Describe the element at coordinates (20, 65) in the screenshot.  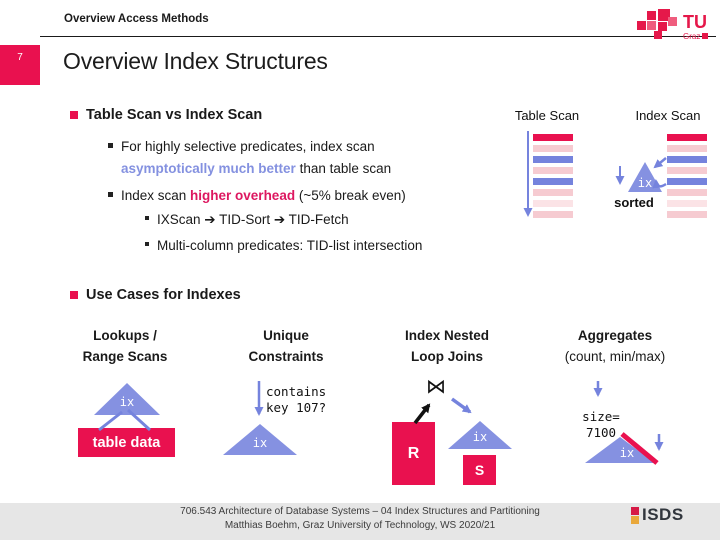
I see `slide-number: 7` at that location.